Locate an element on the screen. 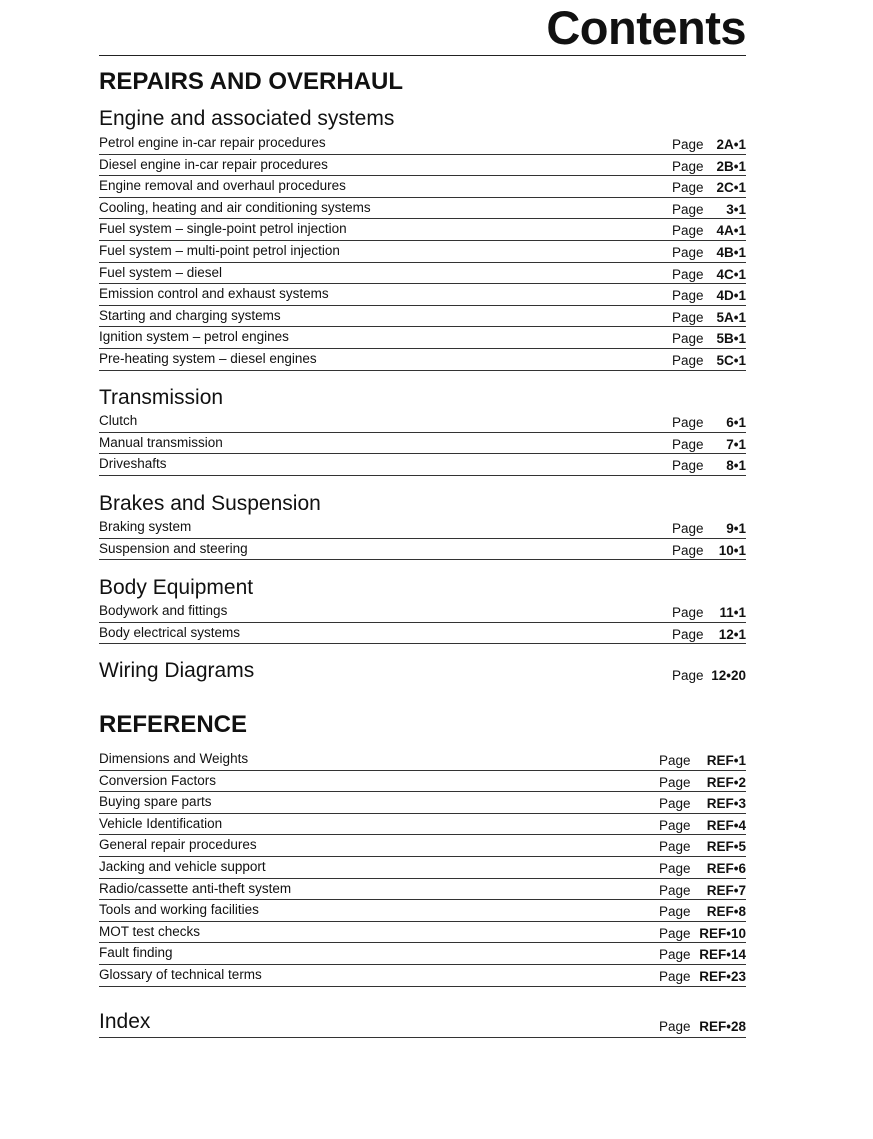  toc-row: Tools and working facilities Page REF•8 is located at coordinates (422, 911).